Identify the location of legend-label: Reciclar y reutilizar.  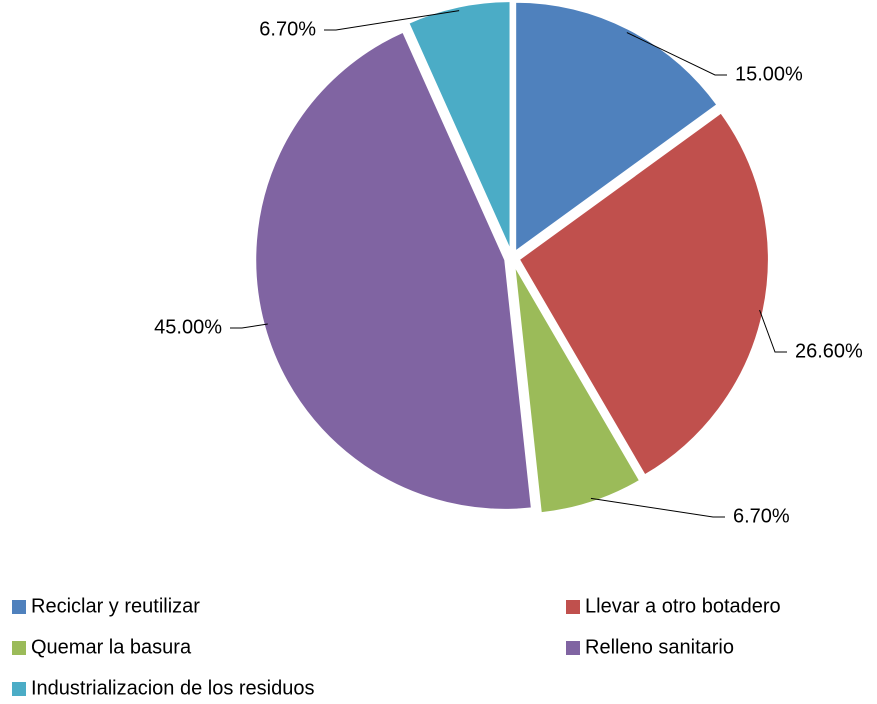
(115, 606).